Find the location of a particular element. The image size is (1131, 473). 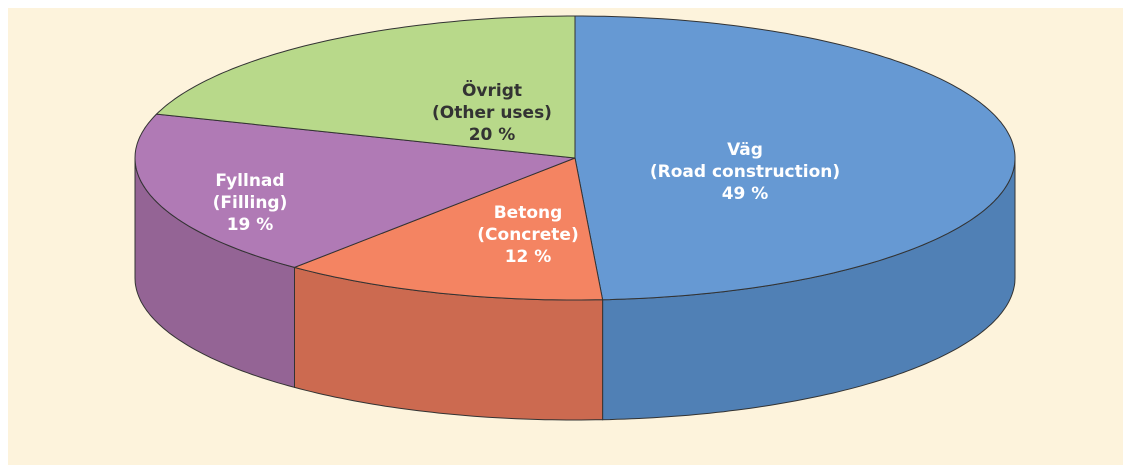

value-label: 20 % is located at coordinates (492, 135).